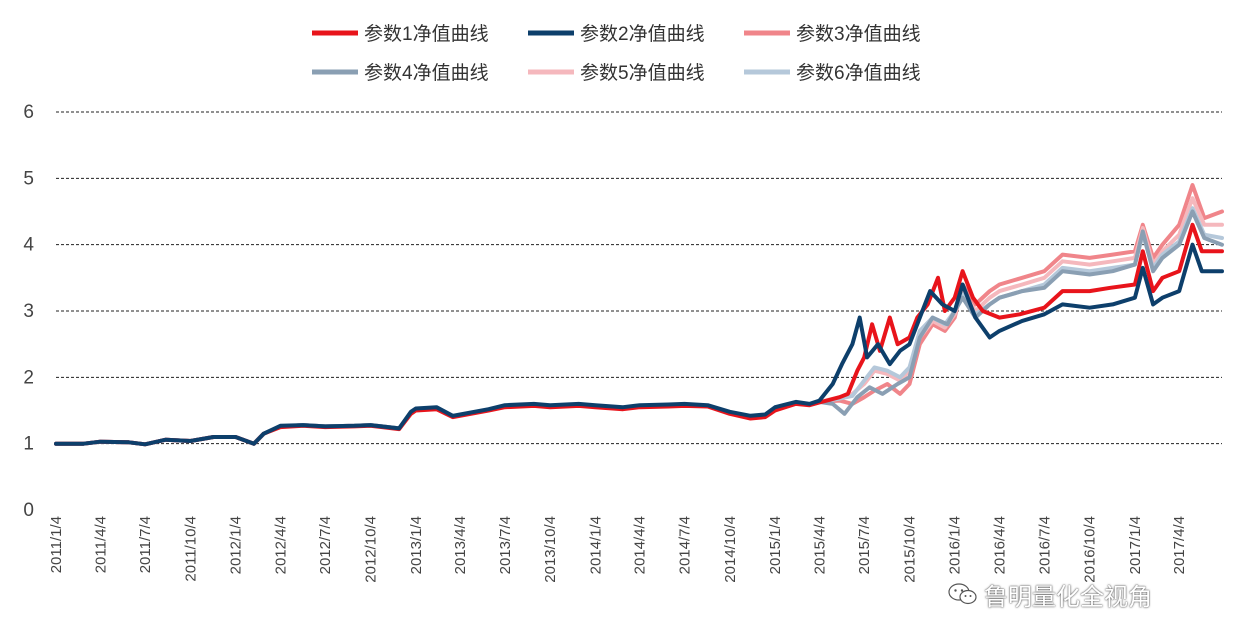 This screenshot has width=1236, height=639. Describe the element at coordinates (962, 594) in the screenshot. I see `wechat-icon` at that location.